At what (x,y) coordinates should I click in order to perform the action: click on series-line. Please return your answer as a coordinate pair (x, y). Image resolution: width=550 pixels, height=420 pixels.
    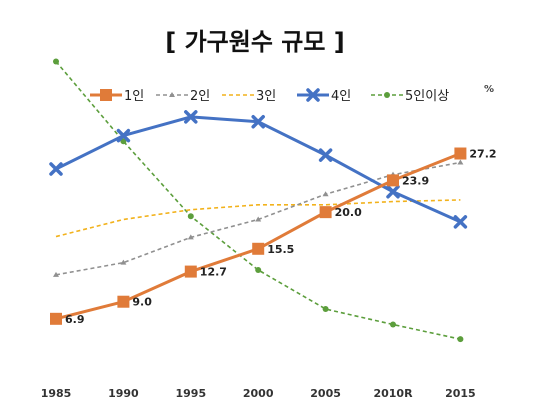
    Looking at the image, I should click on (258, 218).